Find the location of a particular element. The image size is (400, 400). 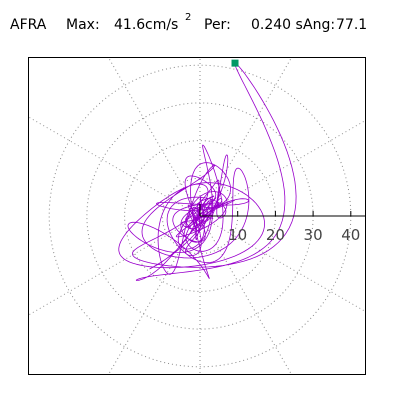

angle-label: Ang: is located at coordinates (319, 25).